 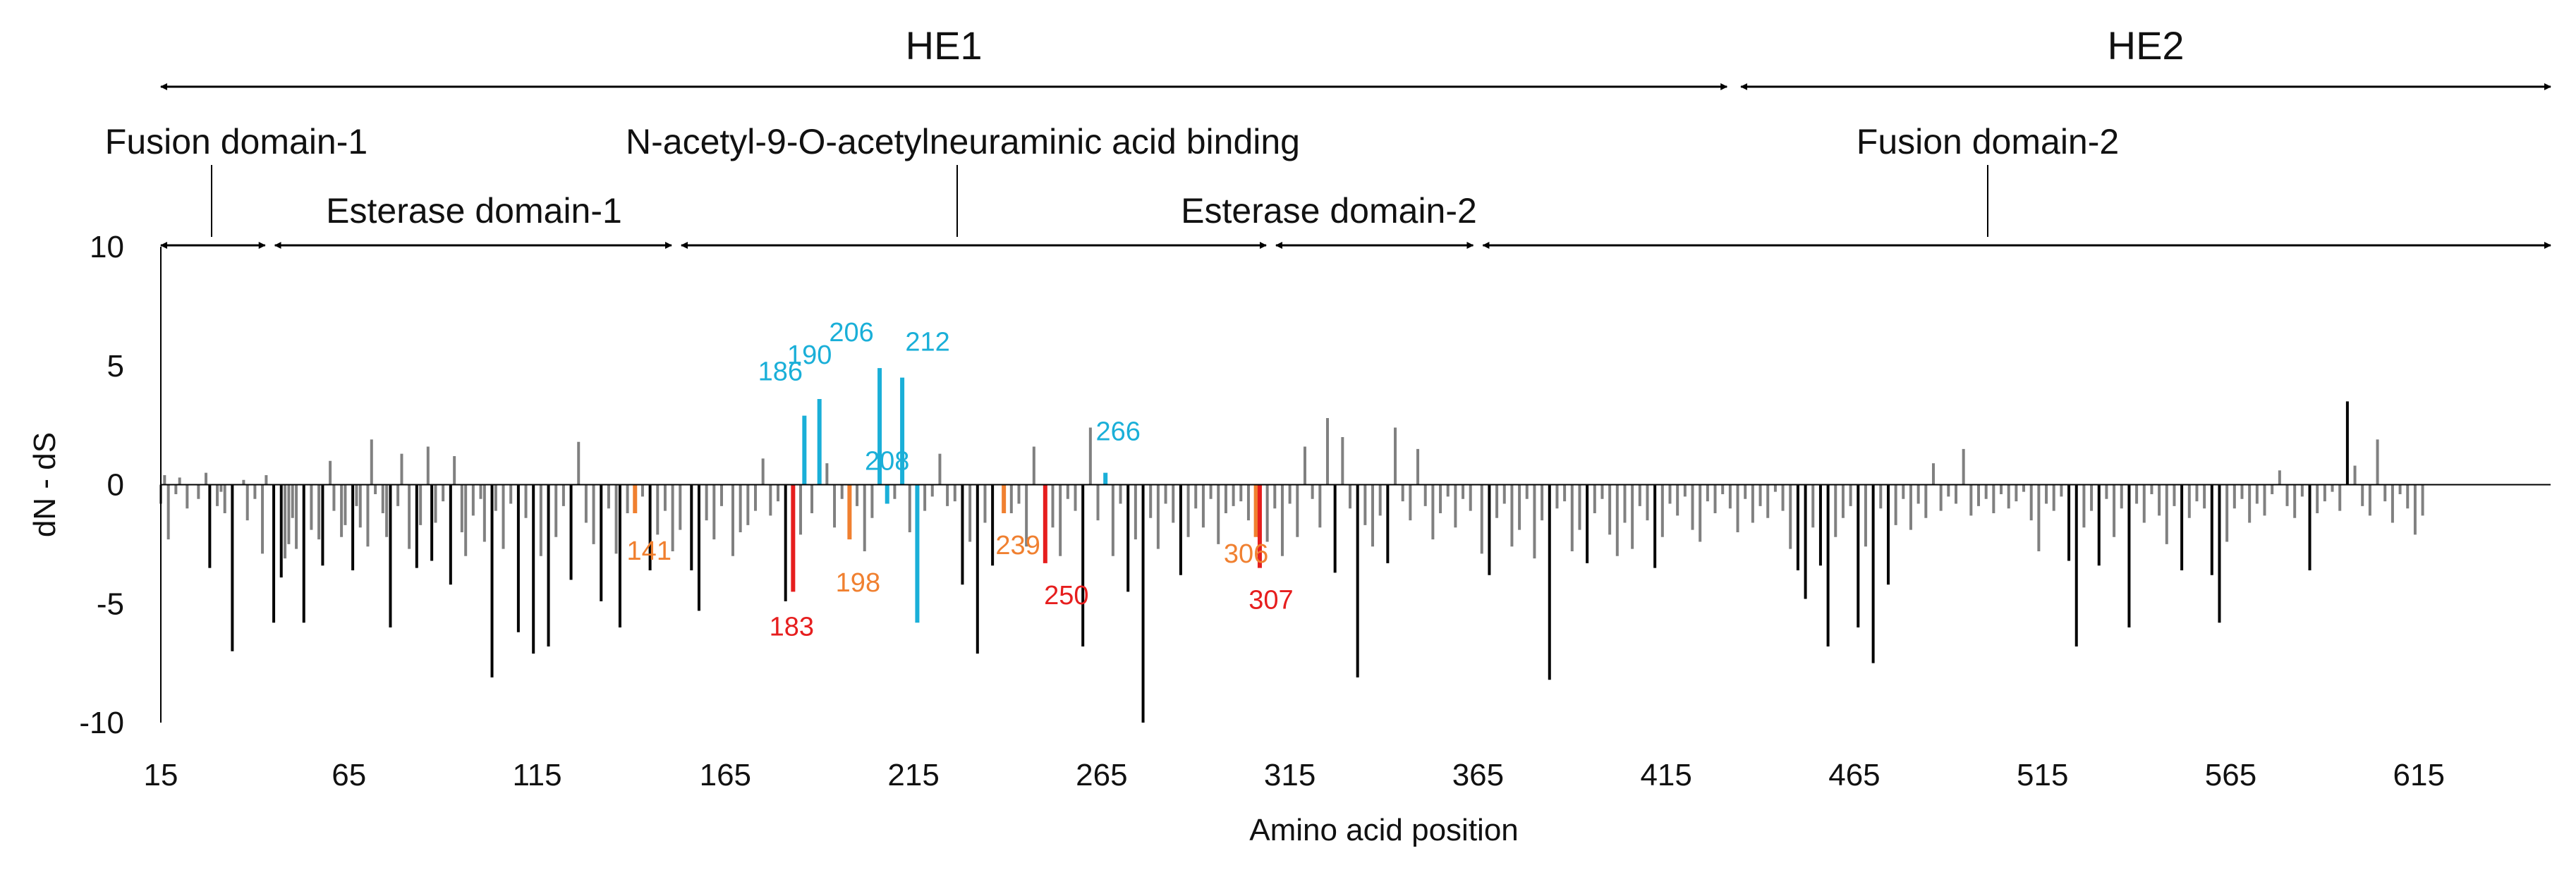 I want to click on y-tick-label: 5, so click(x=115, y=366).